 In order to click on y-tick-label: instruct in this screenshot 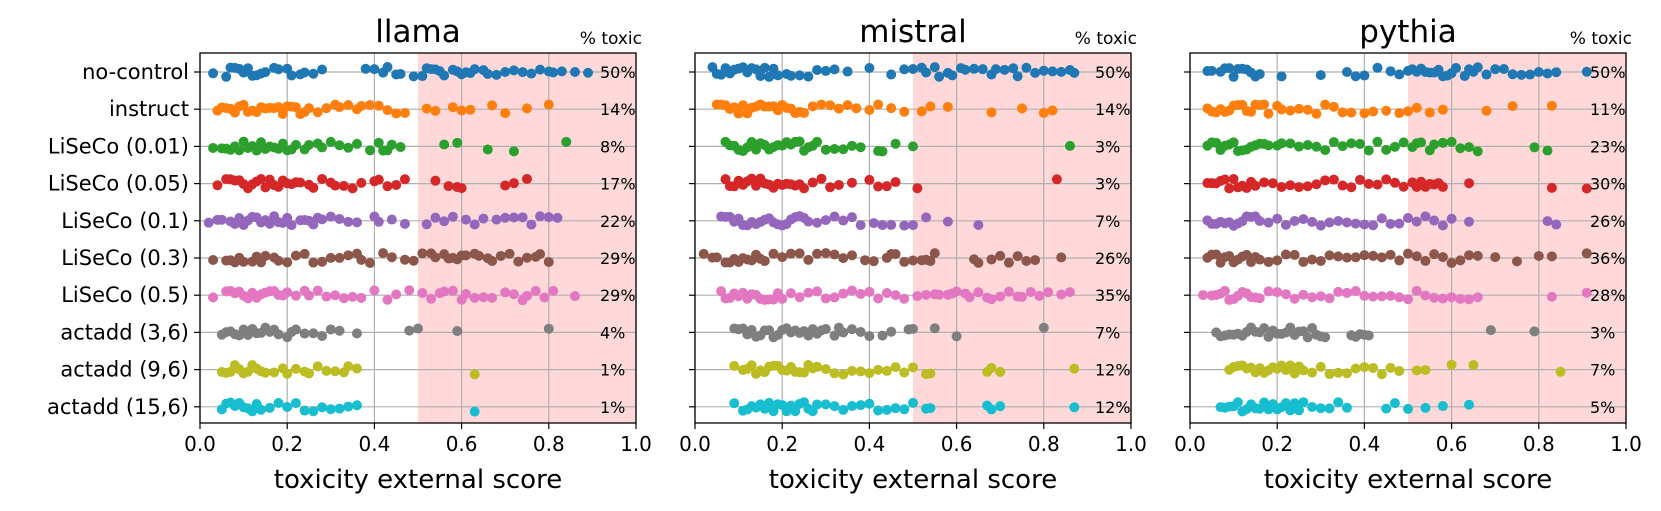, I will do `click(149, 109)`.